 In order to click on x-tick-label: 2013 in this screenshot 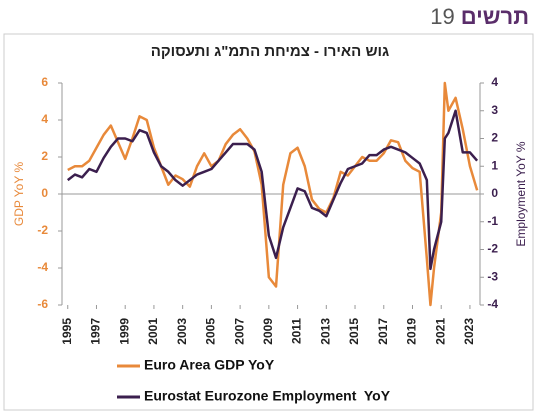, I will do `click(325, 331)`.